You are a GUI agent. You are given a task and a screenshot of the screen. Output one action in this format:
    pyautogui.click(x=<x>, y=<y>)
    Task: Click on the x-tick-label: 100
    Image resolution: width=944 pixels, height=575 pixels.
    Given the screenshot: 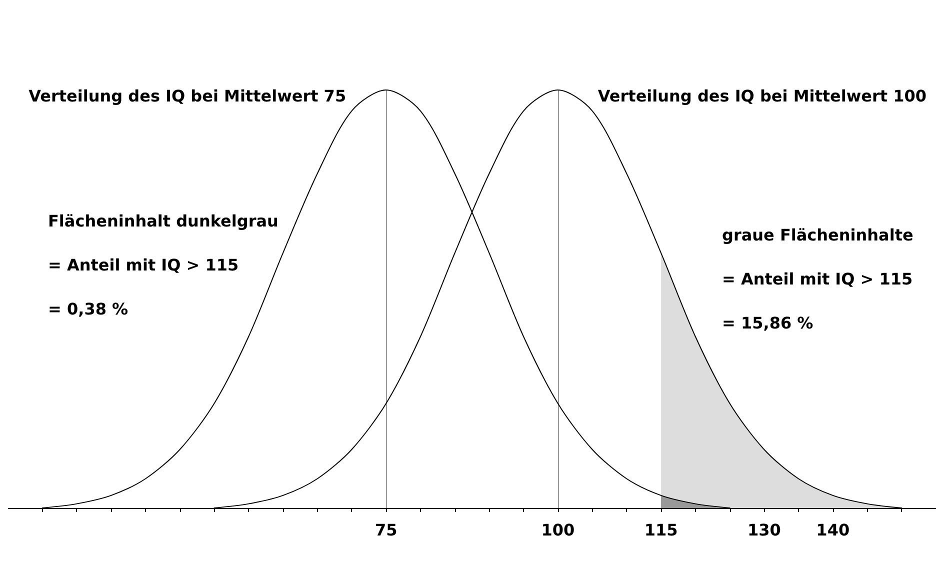 What is the action you would take?
    pyautogui.click(x=558, y=530)
    